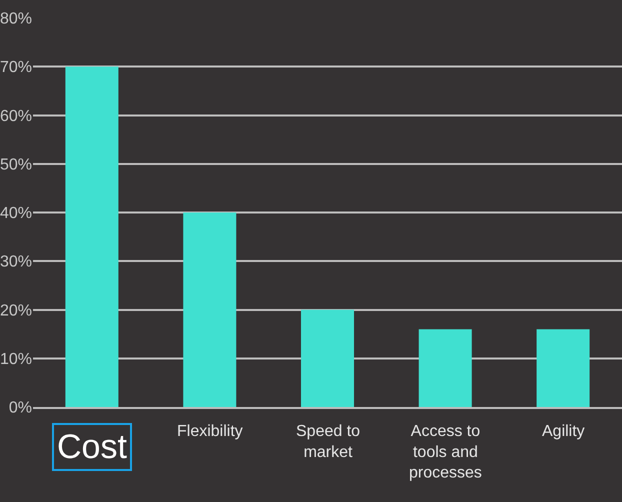 The image size is (622, 502). Describe the element at coordinates (16, 311) in the screenshot. I see `y-tick-label: 20%` at that location.